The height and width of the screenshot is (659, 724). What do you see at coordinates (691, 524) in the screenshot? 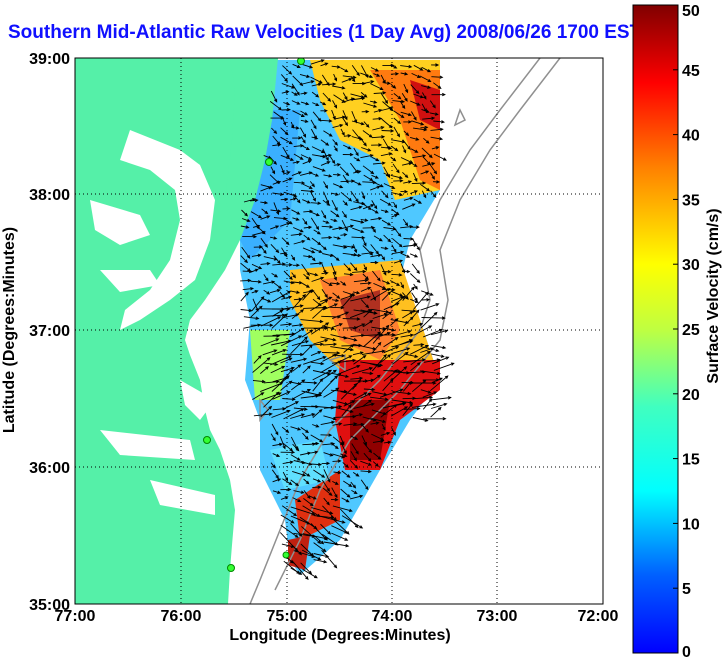
I see `colorbar-tick-label: 10` at bounding box center [691, 524].